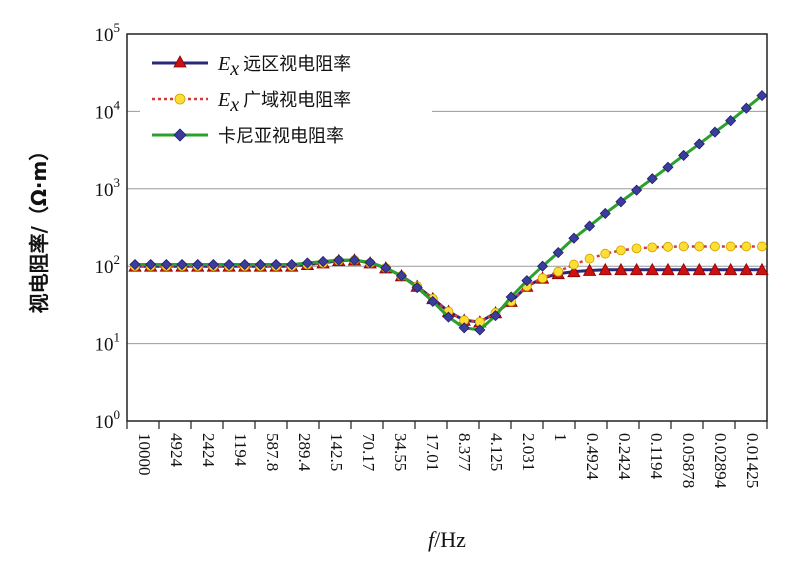 The height and width of the screenshot is (562, 800). Describe the element at coordinates (656, 456) in the screenshot. I see `x-tick-label: 0.1194` at that location.